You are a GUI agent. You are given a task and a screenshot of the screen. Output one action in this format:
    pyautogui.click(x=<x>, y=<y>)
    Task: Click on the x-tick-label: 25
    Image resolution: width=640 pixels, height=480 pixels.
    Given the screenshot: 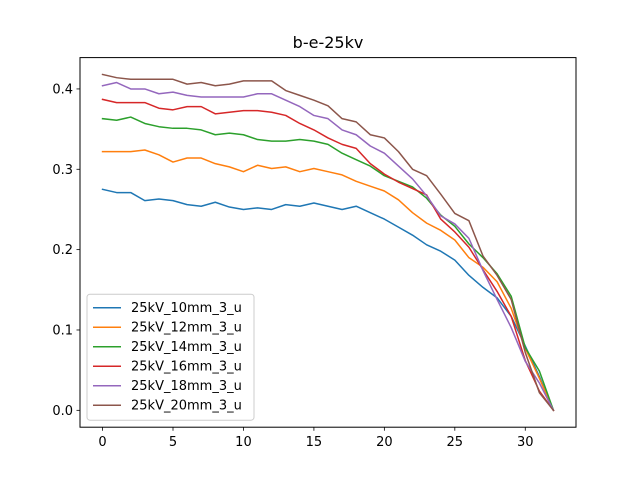 What is the action you would take?
    pyautogui.click(x=455, y=442)
    